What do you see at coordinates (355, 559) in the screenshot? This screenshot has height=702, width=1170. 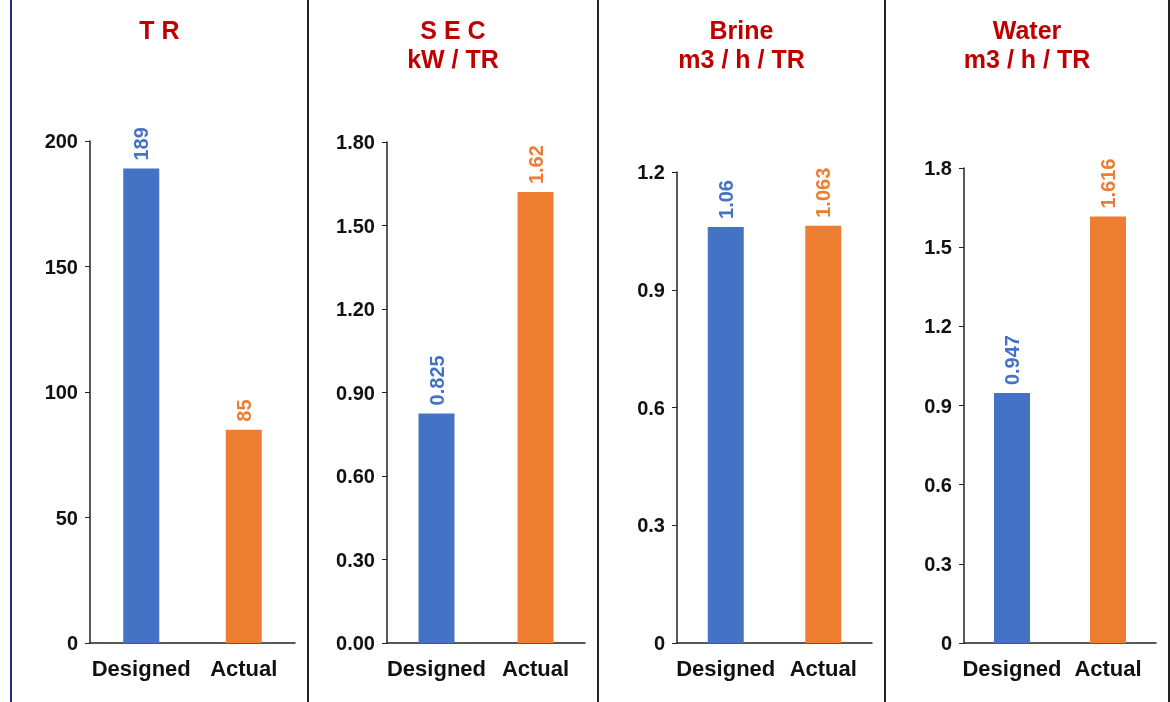 I see `y-tick-label: 0.30` at bounding box center [355, 559].